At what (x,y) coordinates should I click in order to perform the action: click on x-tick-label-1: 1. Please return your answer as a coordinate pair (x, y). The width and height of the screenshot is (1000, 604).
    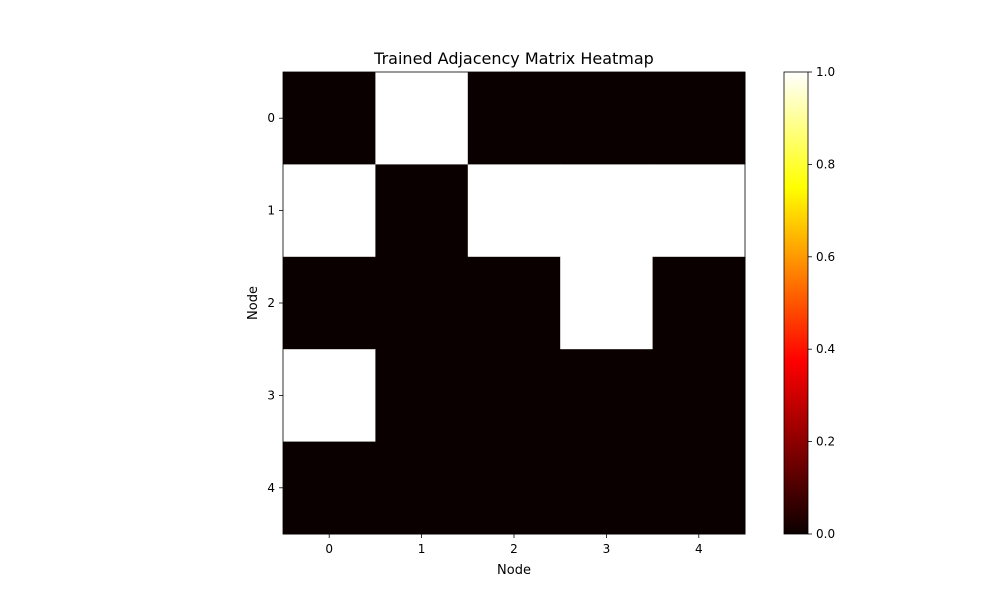
    Looking at the image, I should click on (422, 549).